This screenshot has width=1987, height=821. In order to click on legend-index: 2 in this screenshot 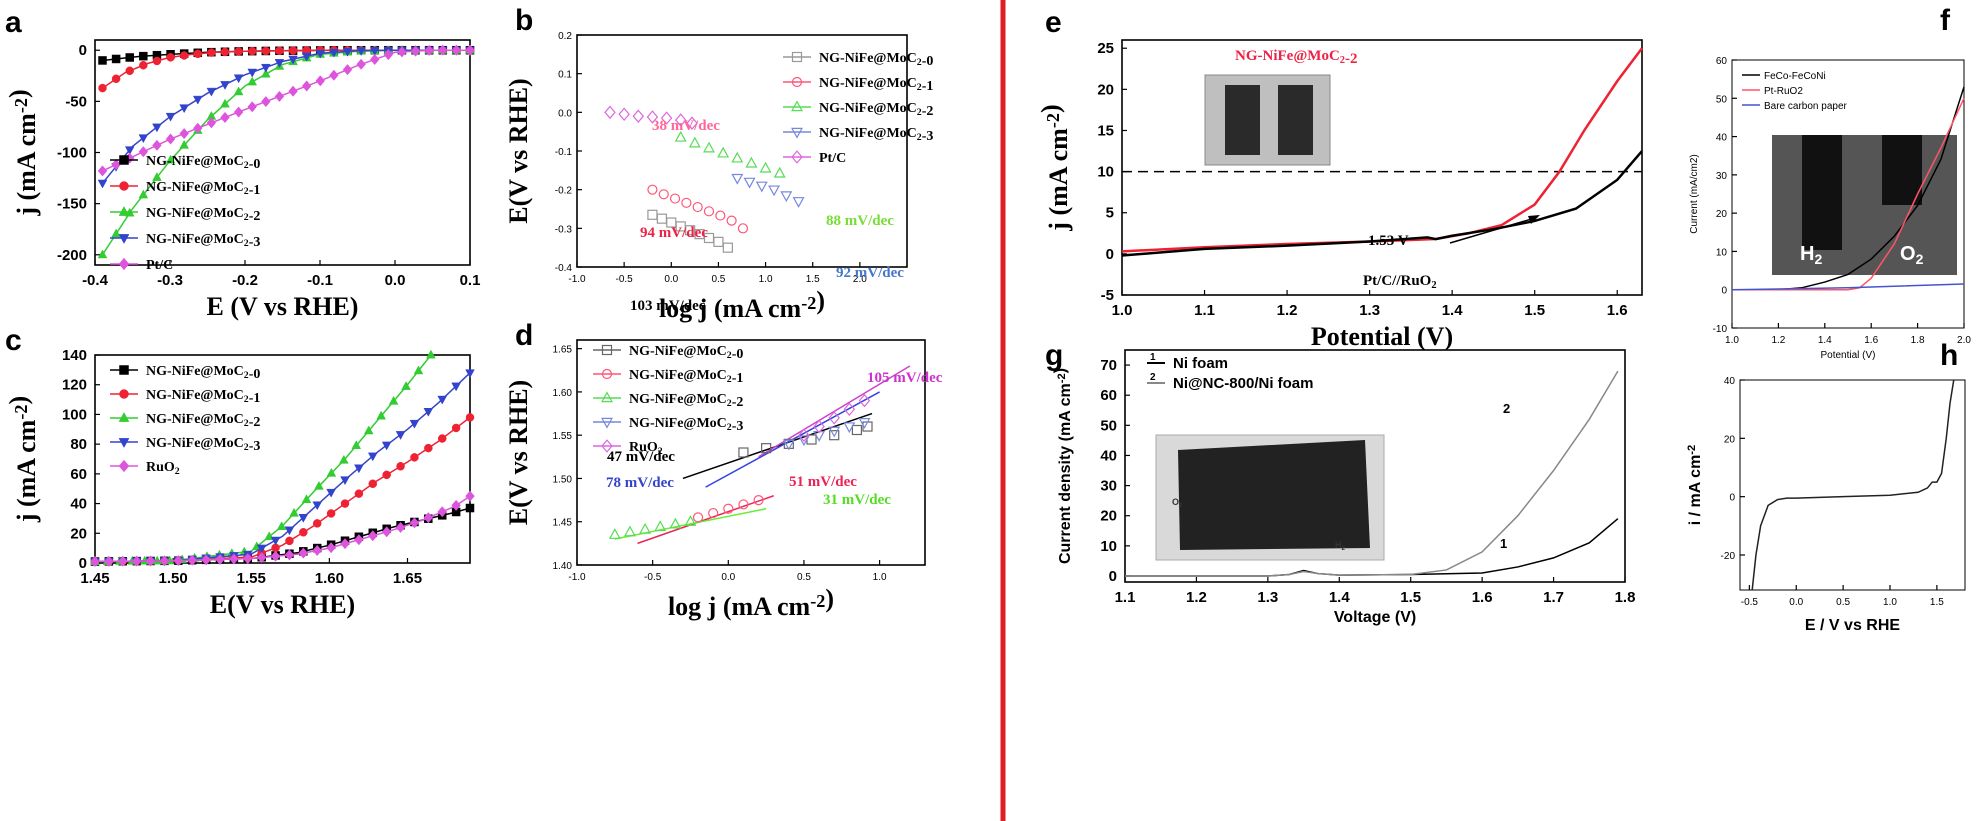, I will do `click(1153, 377)`.